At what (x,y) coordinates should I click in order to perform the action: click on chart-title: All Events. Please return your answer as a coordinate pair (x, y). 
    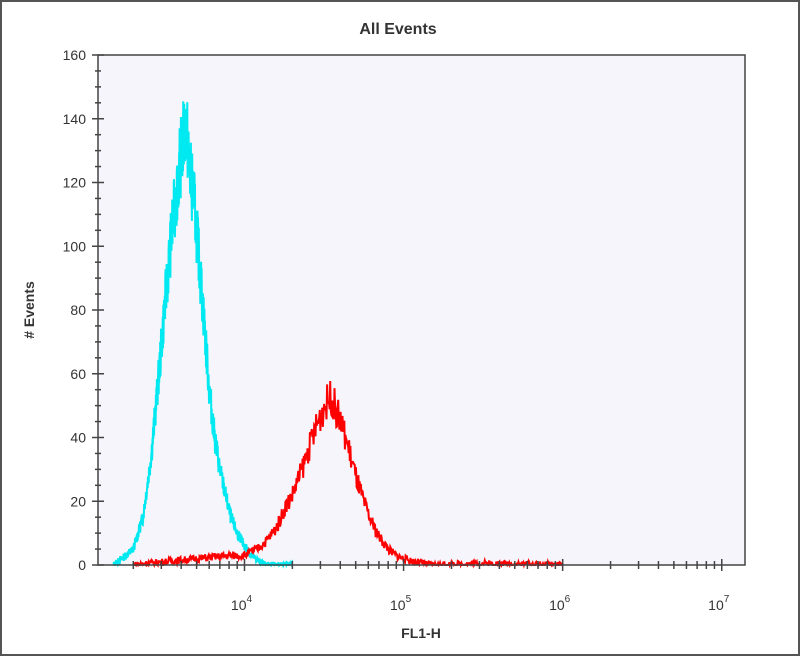
    Looking at the image, I should click on (397, 29).